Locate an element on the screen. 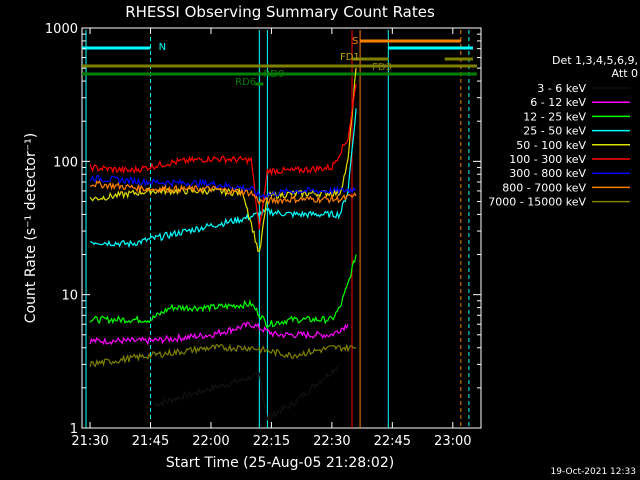 Image resolution: width=640 pixels, height=480 pixels. annotation-label-s: S is located at coordinates (355, 41).